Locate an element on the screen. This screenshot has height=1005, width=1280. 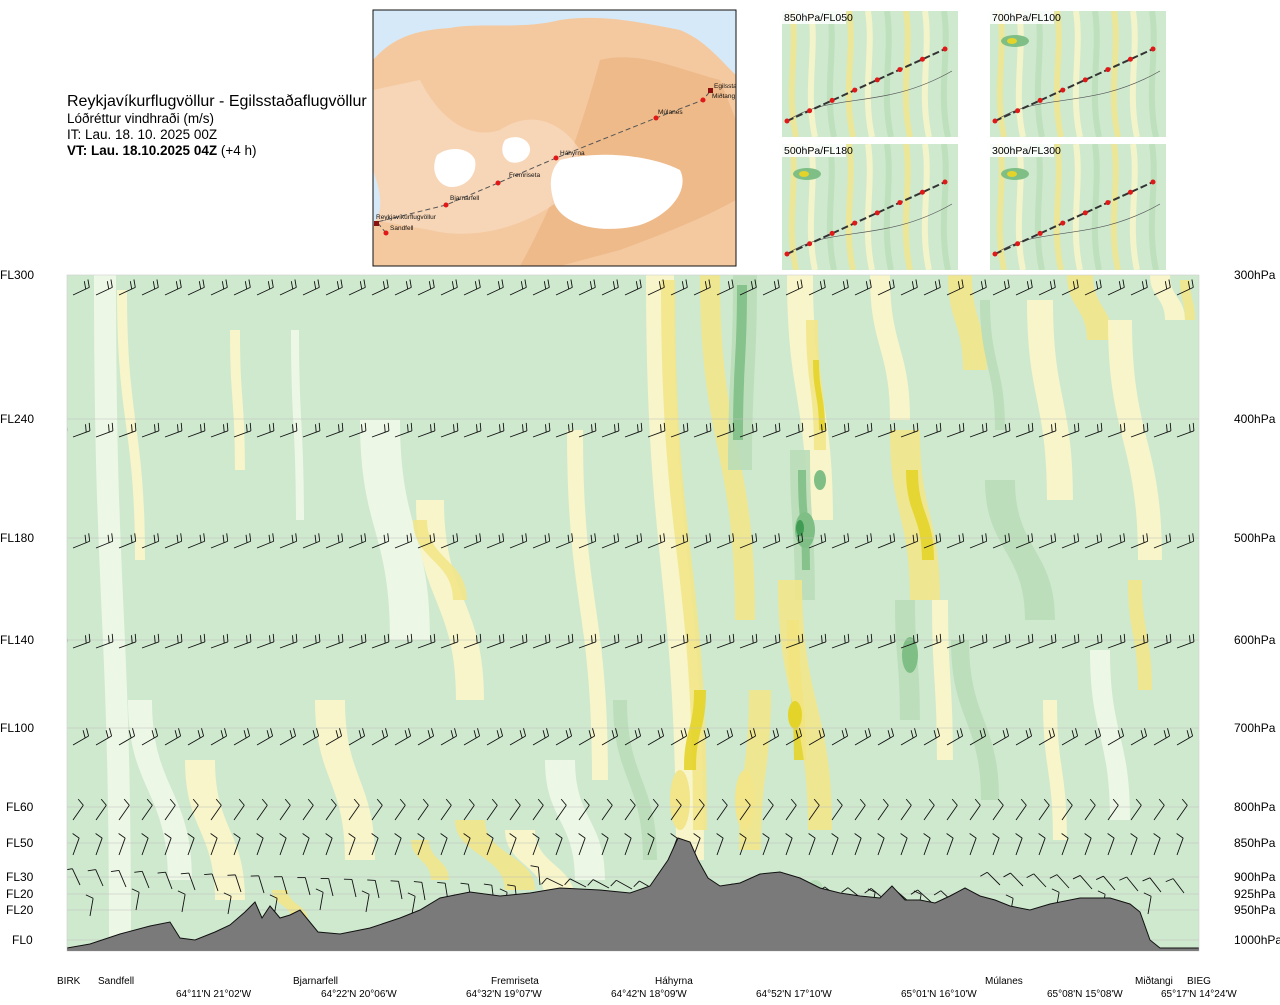
coordinate-label: 64°42'N 18°09'W is located at coordinates (649, 994).